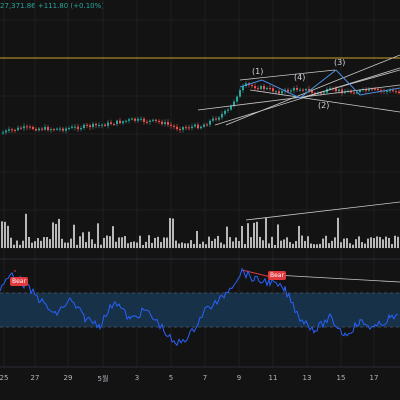  What do you see at coordinates (52, 6) in the screenshot?
I see `price-change-legend: 27,371.86 +111.80 (+0.10%)` at bounding box center [52, 6].